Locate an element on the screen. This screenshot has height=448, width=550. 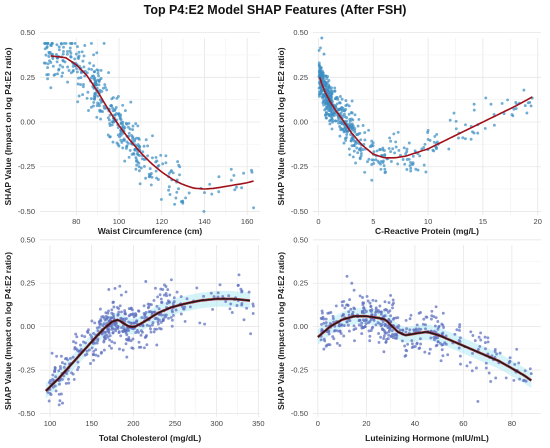
x-tick-label: 60 is located at coordinates (463, 423).